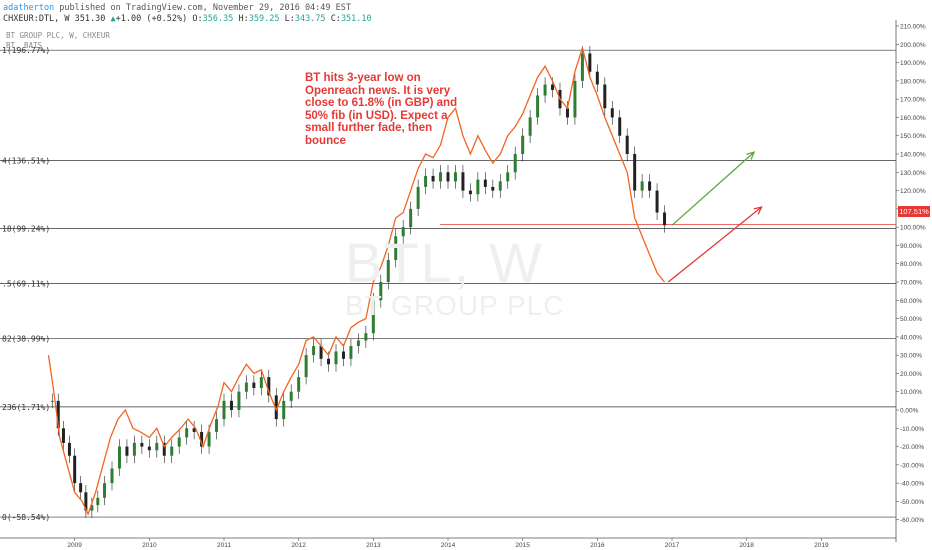 The height and width of the screenshot is (550, 932). Describe the element at coordinates (29, 8) in the screenshot. I see `author-link: adatherton` at that location.